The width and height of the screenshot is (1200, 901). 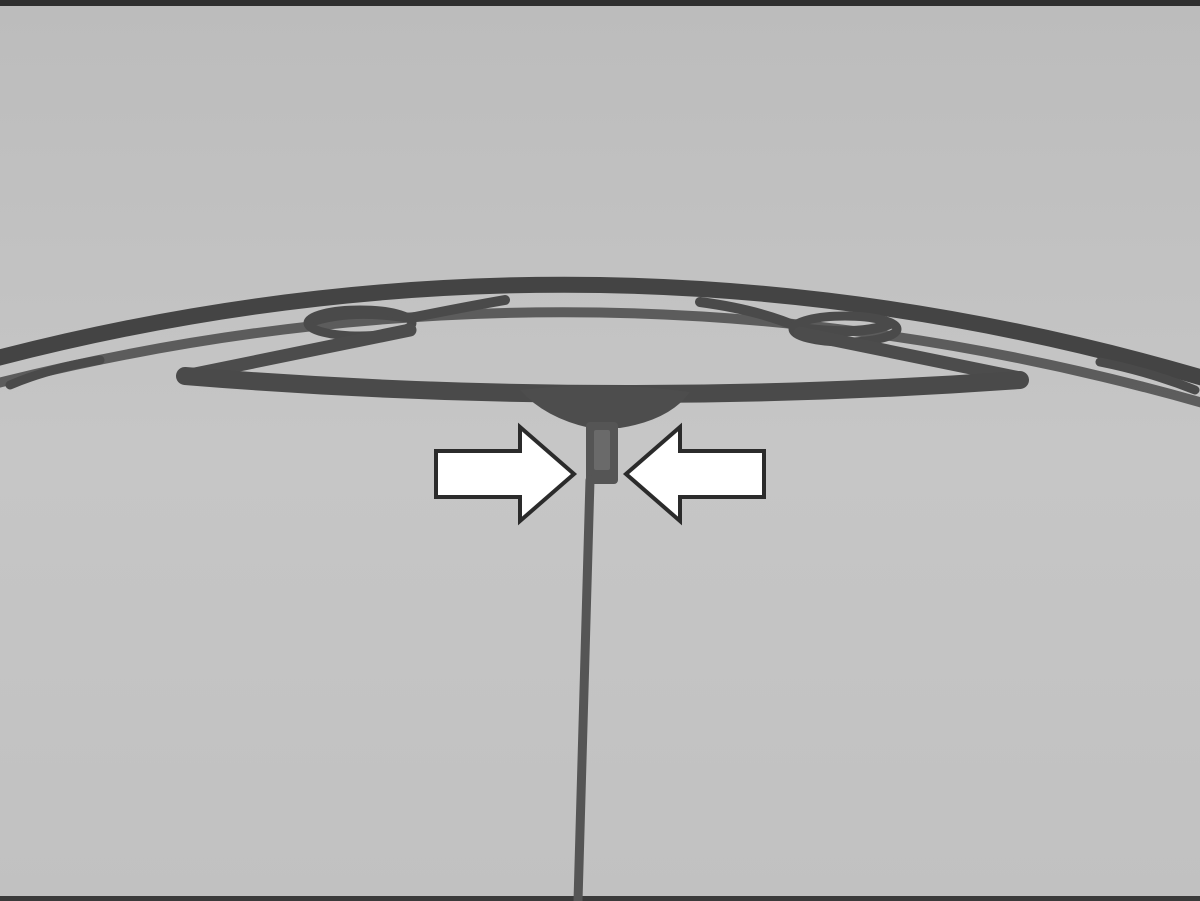 What do you see at coordinates (55, 372) in the screenshot?
I see `left-end-loop` at bounding box center [55, 372].